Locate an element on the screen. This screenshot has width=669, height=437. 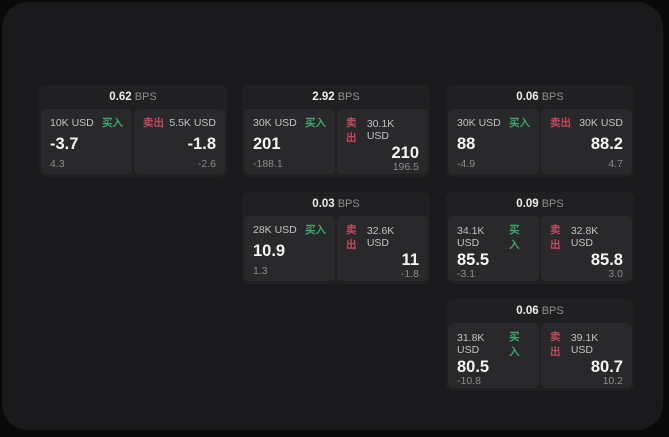
sell-size-label: 32.6K USD is located at coordinates (380, 237).